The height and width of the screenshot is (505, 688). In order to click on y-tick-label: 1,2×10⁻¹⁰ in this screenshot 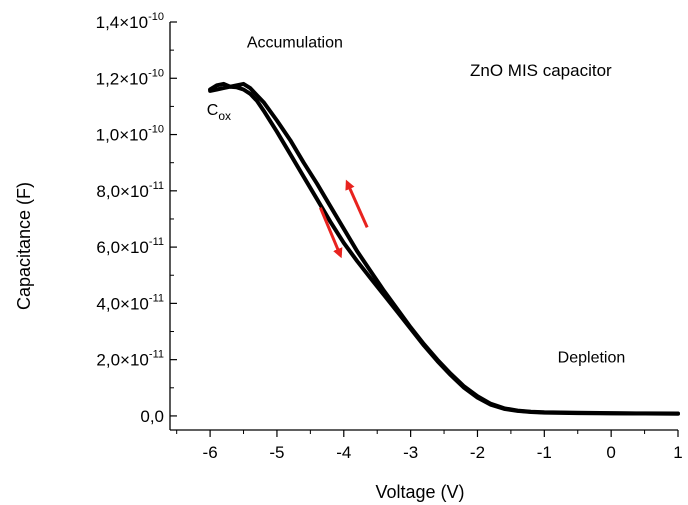, I will do `click(130, 77)`.